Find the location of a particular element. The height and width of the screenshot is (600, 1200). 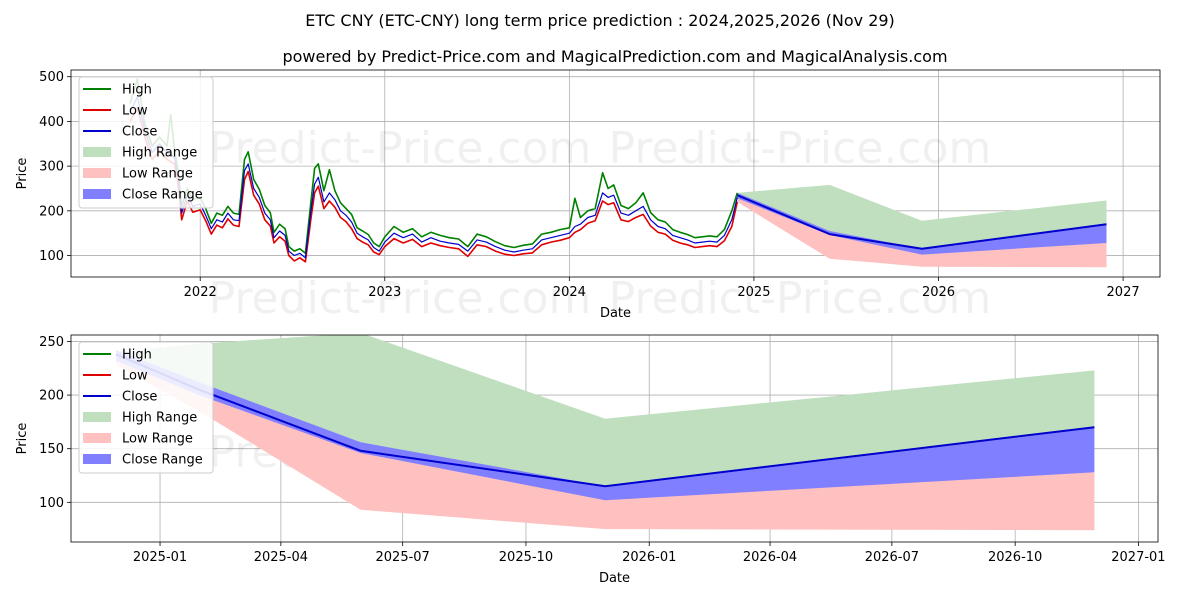

close-range-band is located at coordinates (922, 223).